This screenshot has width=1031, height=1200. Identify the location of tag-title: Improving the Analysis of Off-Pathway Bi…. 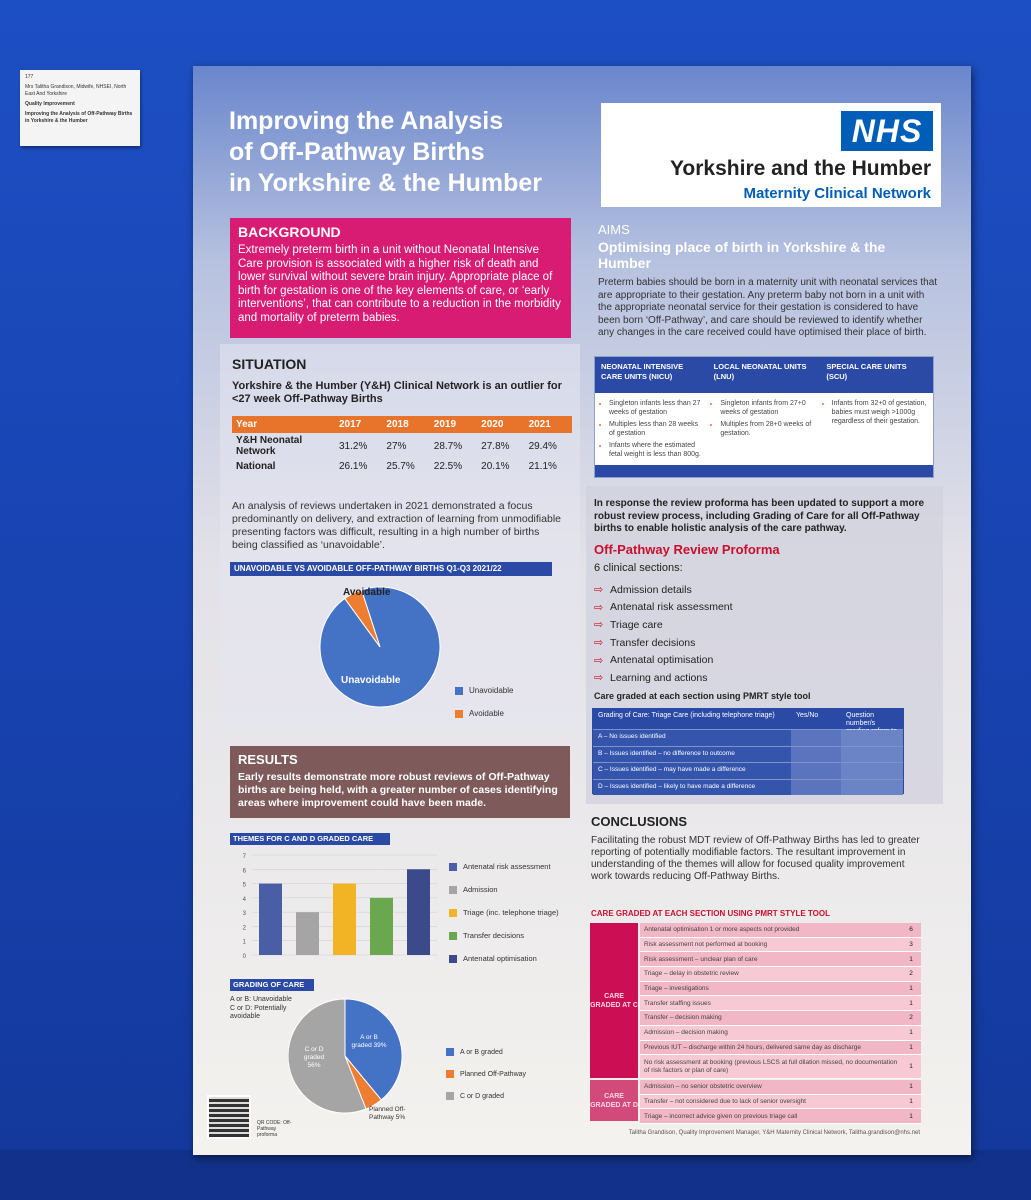
(79, 117).